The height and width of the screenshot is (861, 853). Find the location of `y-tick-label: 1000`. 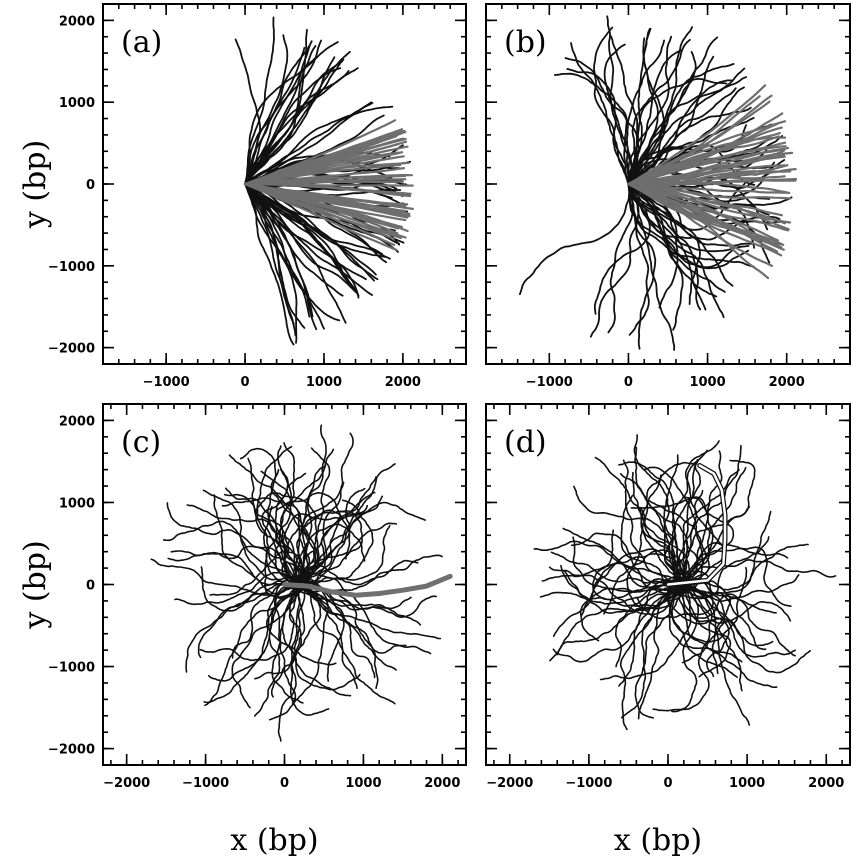

y-tick-label: 1000 is located at coordinates (77, 103).